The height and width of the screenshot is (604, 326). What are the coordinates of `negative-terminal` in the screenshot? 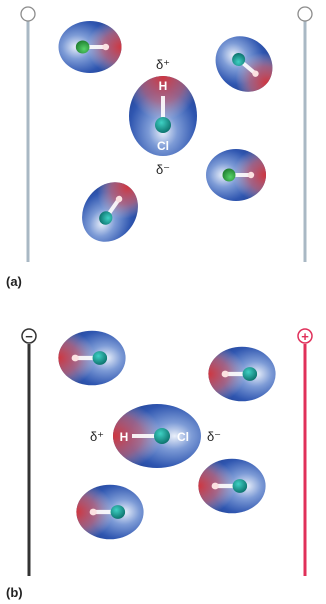 It's located at (29, 336).